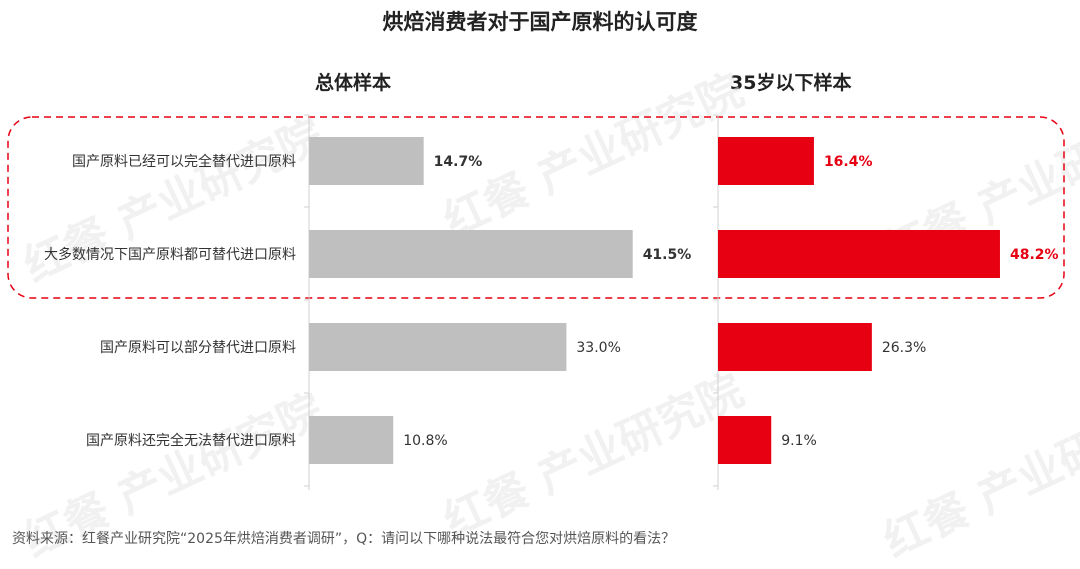 The height and width of the screenshot is (569, 1080). What do you see at coordinates (540, 22) in the screenshot?
I see `chart-title: 烘焙消费者对于国产原料的认可度` at bounding box center [540, 22].